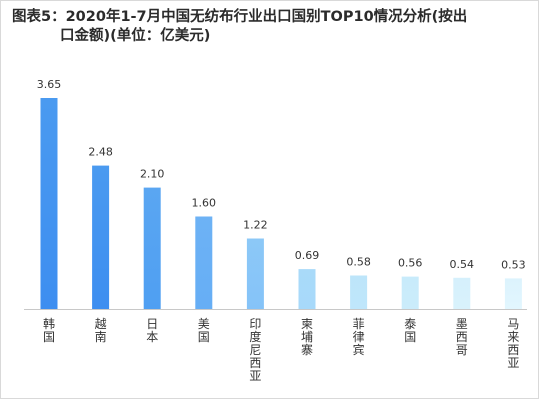 The height and width of the screenshot is (401, 541). Describe the element at coordinates (100, 152) in the screenshot. I see `value-label-1: 2.48` at that location.